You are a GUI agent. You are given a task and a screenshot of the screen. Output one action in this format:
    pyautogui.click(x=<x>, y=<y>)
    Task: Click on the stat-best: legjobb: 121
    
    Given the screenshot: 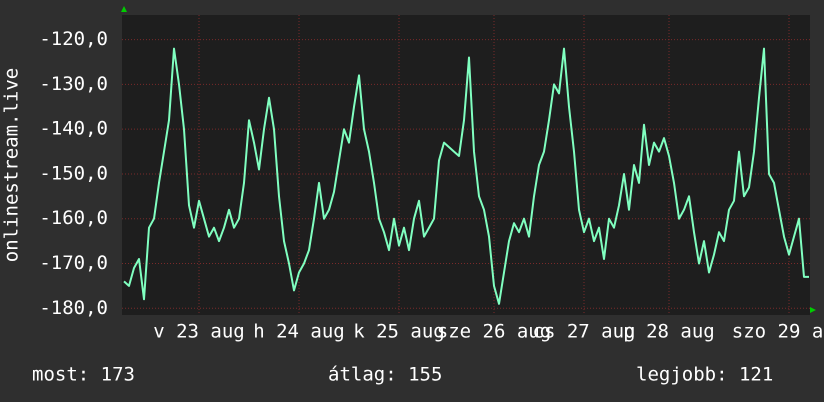 What is the action you would take?
    pyautogui.click(x=704, y=375)
    